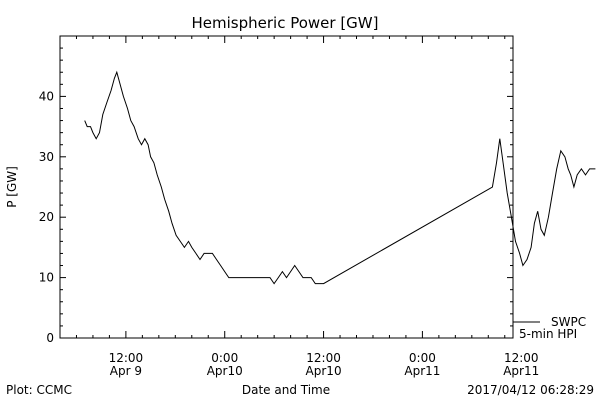  What do you see at coordinates (12, 187) in the screenshot?
I see `y-axis-label: P [GW]` at bounding box center [12, 187].